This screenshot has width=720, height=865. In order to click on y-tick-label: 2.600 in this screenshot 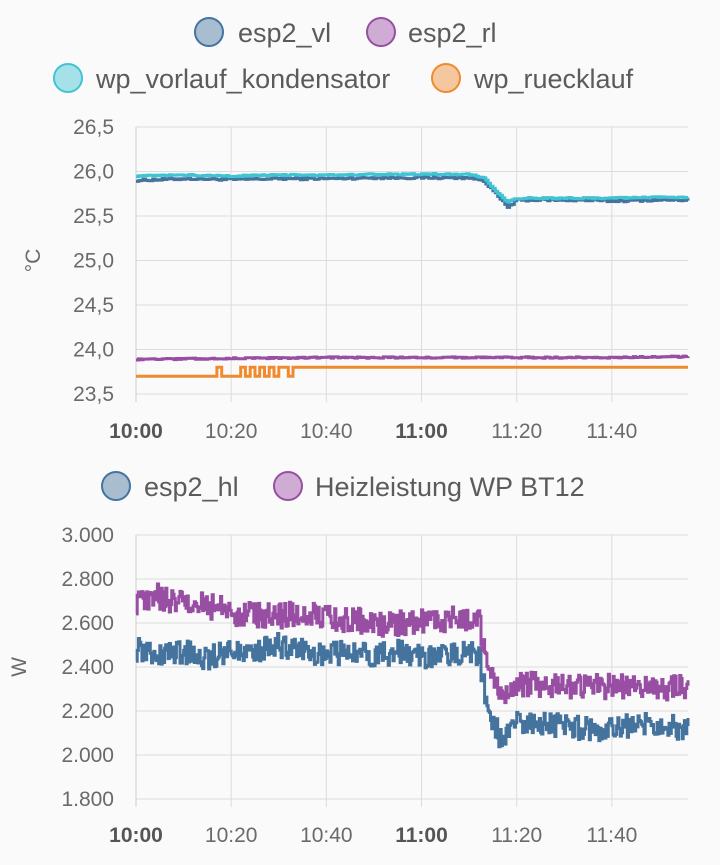, I will do `click(87, 623)`.